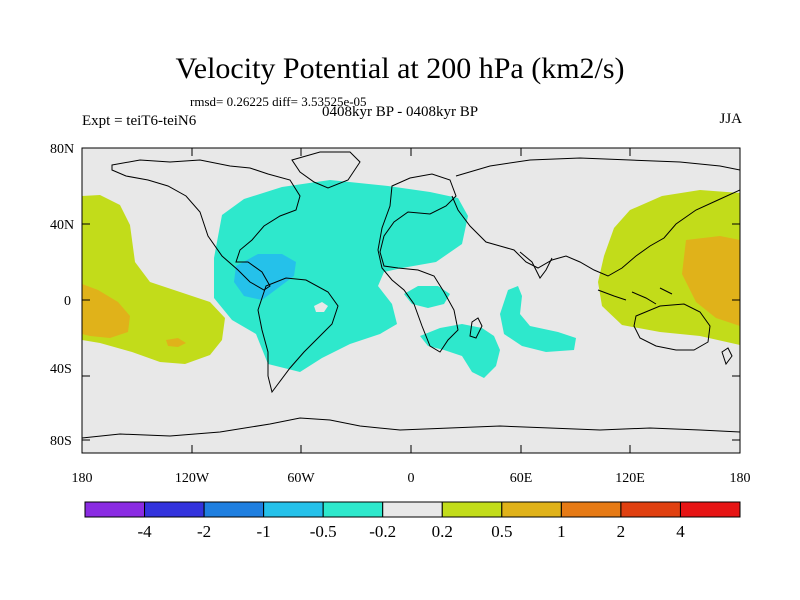 Image resolution: width=800 pixels, height=600 pixels. What do you see at coordinates (67, 301) in the screenshot?
I see `lat-tick-label: 0` at bounding box center [67, 301].